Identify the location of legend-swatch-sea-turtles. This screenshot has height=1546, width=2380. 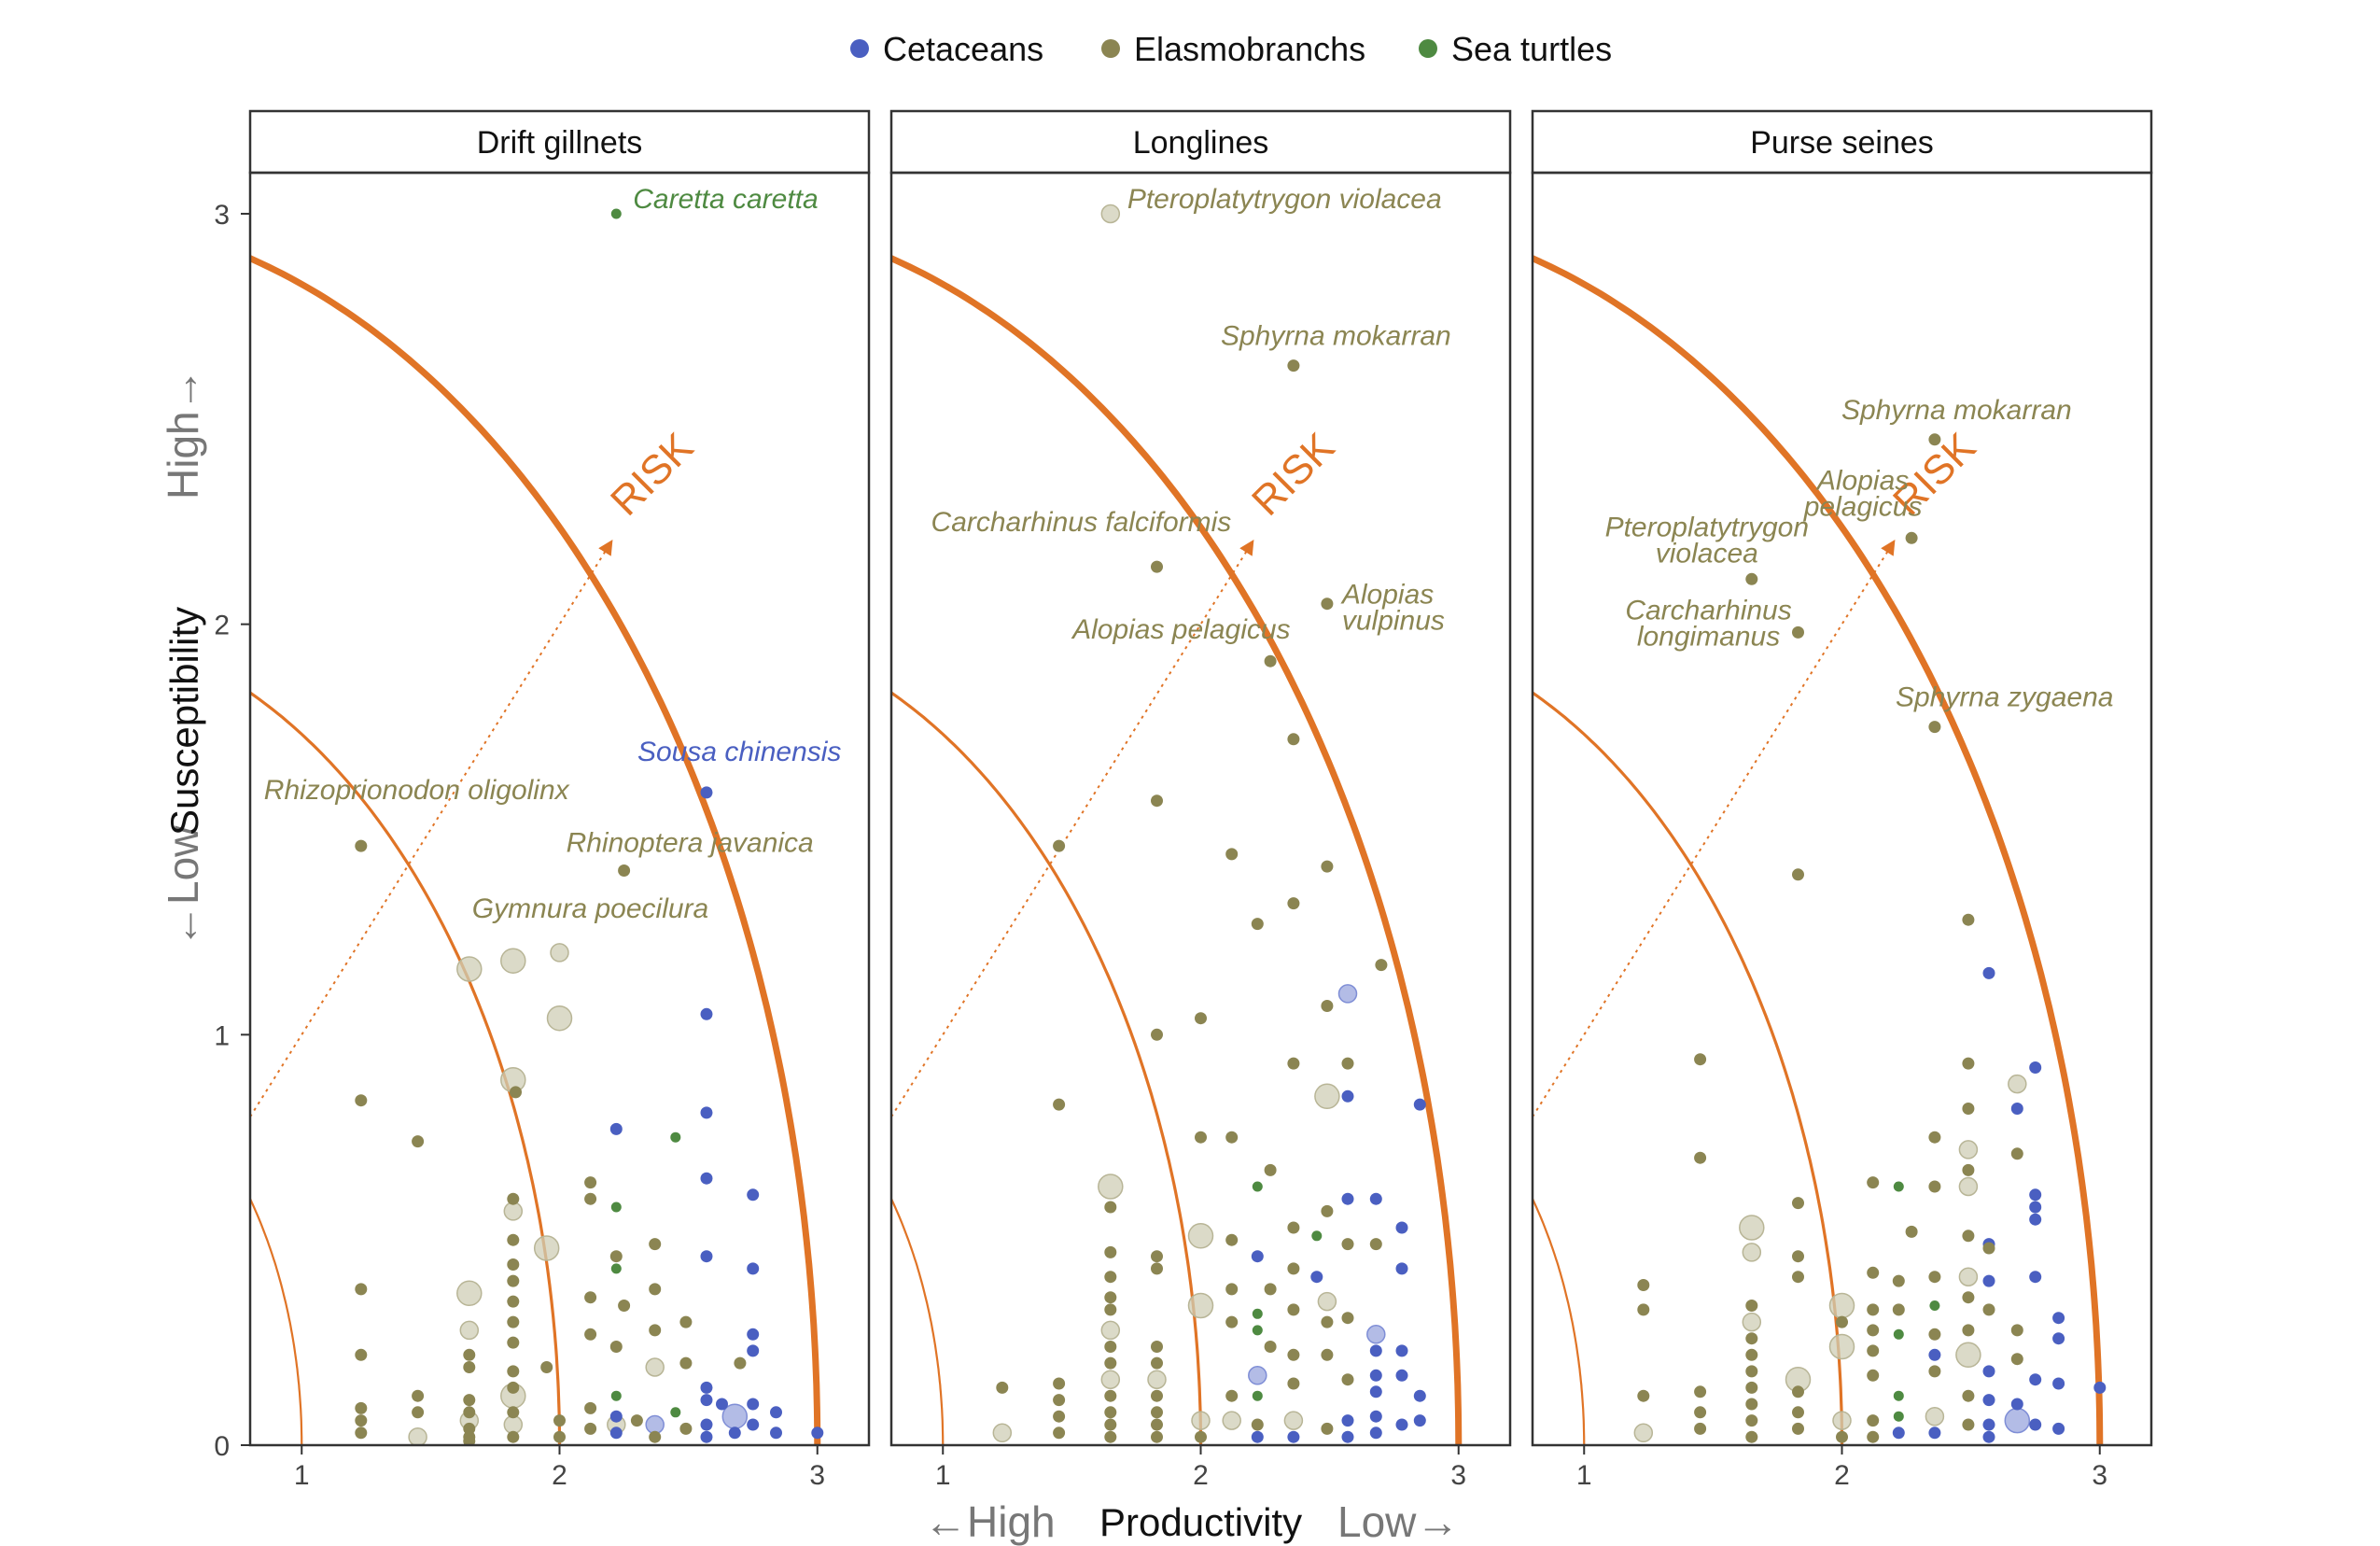
(1428, 48).